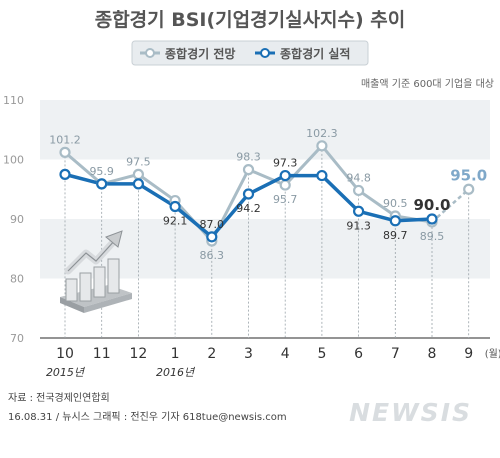  I want to click on x-tick-label: 1, so click(175, 354).